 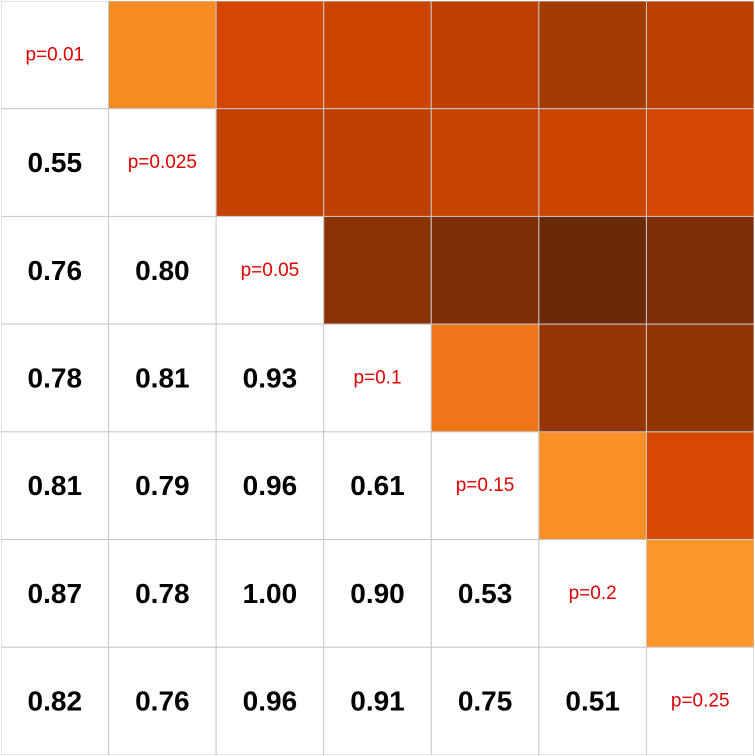 I want to click on diagonal-label: p=0.25, so click(x=700, y=701).